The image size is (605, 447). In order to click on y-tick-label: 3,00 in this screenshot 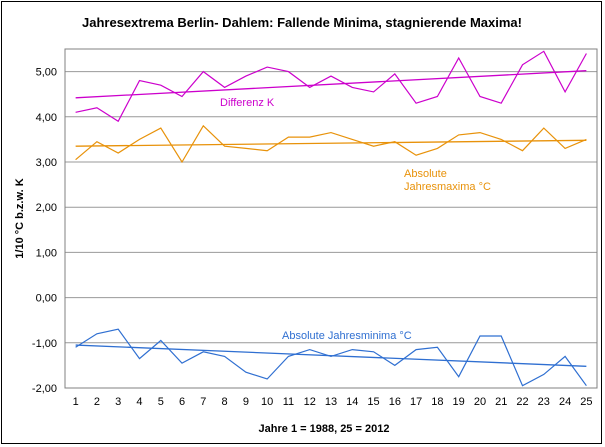, I will do `click(46, 163)`.